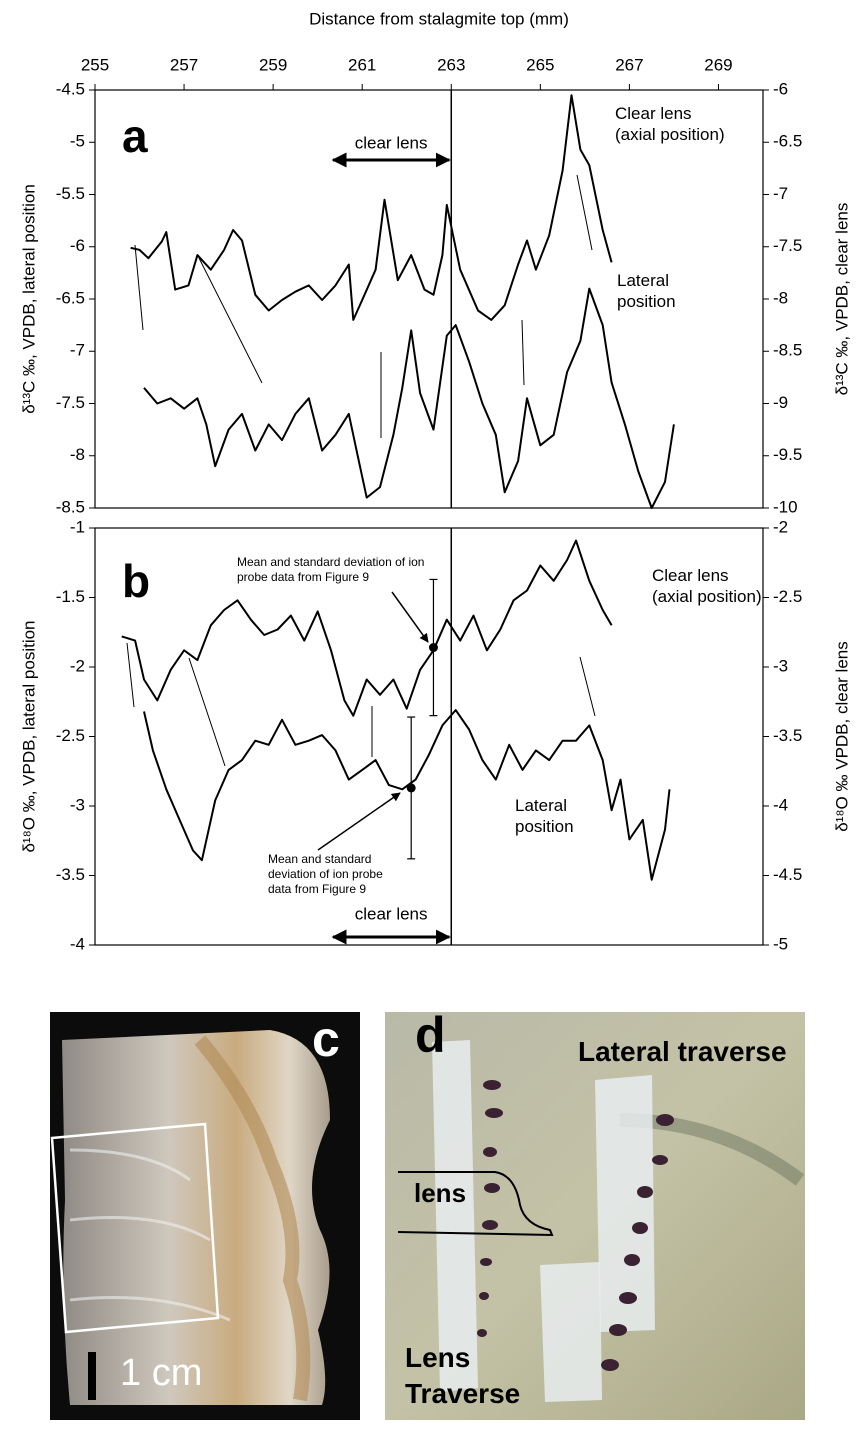  Describe the element at coordinates (540, 64) in the screenshot. I see `x-tick-label: 265` at that location.